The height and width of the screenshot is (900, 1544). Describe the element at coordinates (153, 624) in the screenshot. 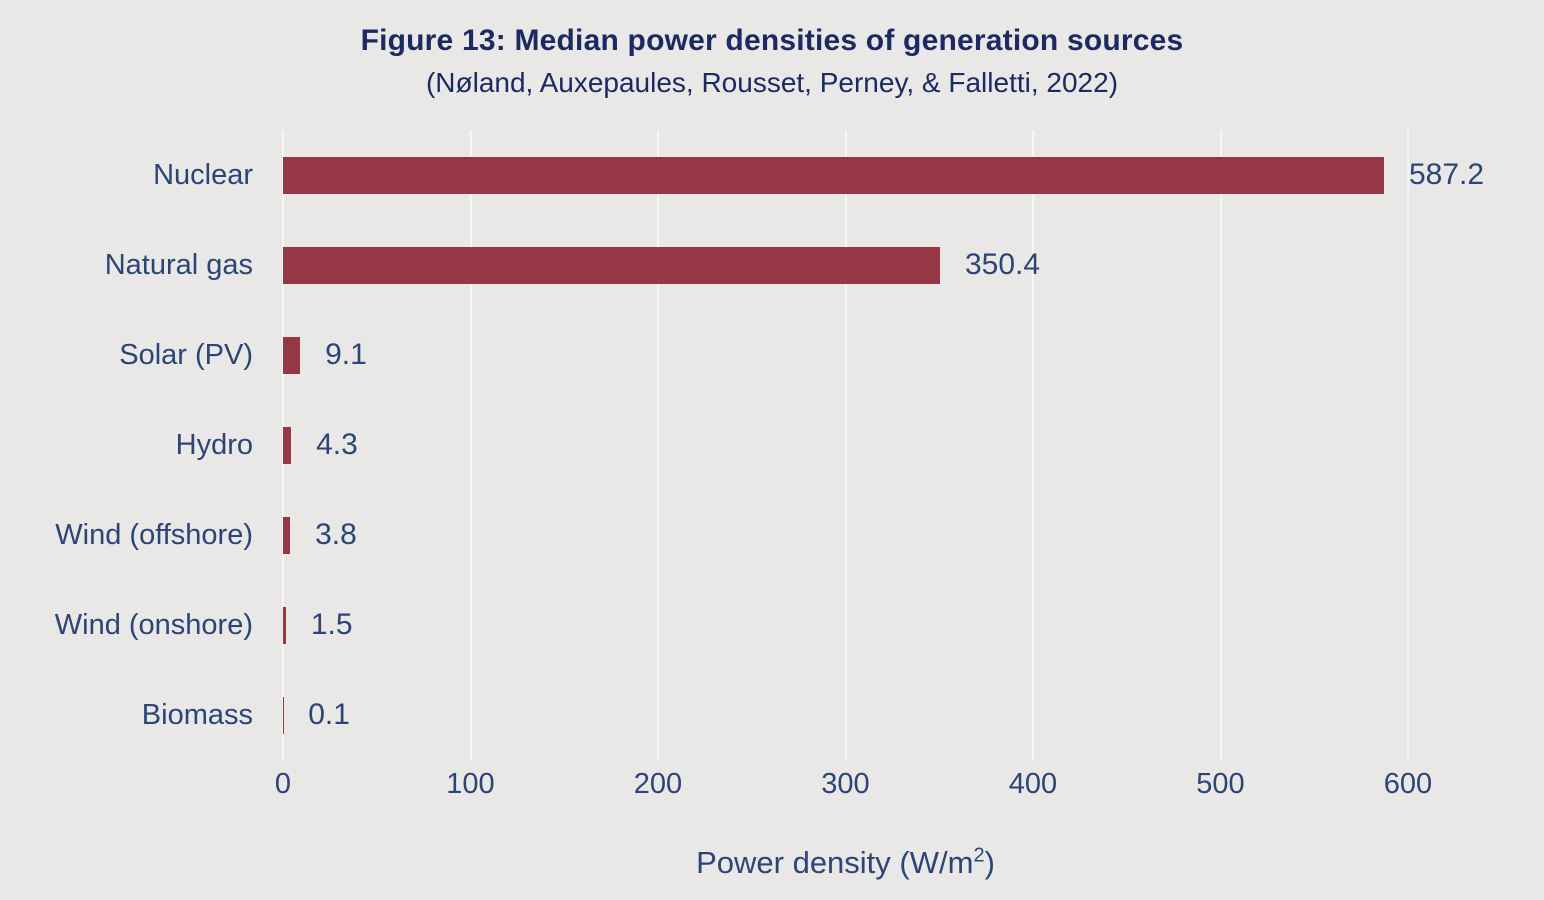

I see `category-label: Wind (onshore)` at that location.